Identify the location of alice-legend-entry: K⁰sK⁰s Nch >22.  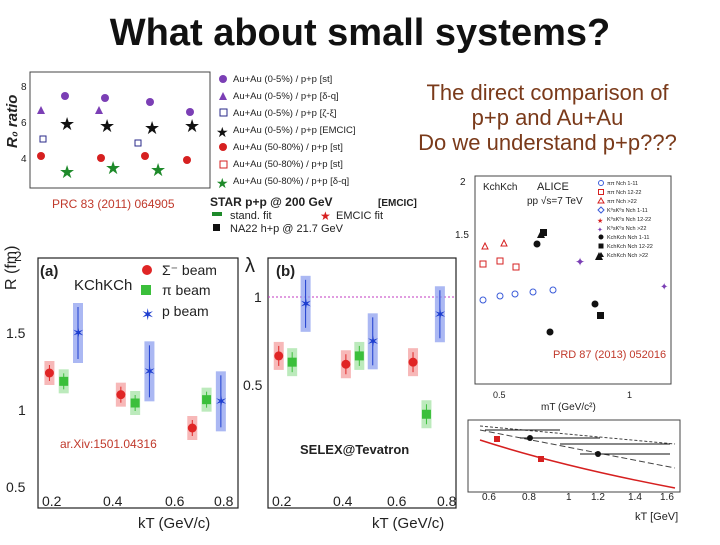
(626, 228).